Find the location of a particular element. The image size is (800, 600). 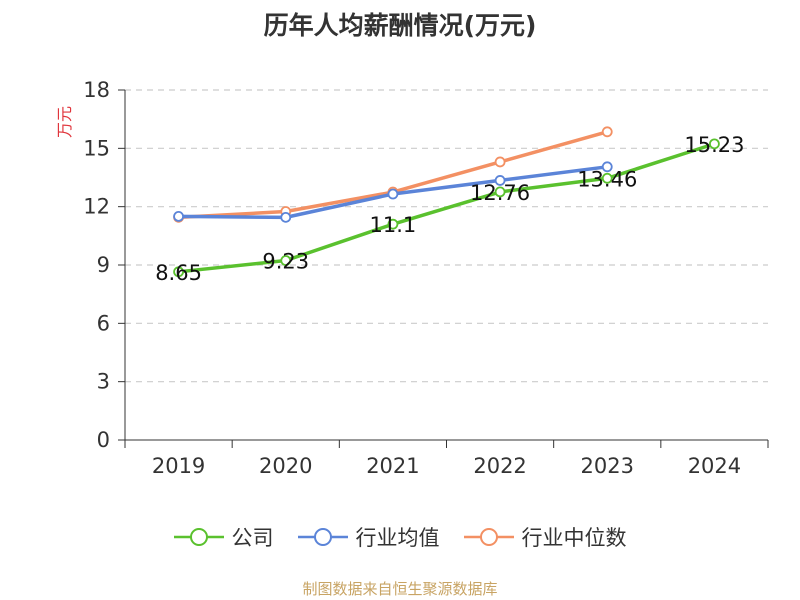

legend: 公司 行业均值 行业中位数 is located at coordinates (400, 537).